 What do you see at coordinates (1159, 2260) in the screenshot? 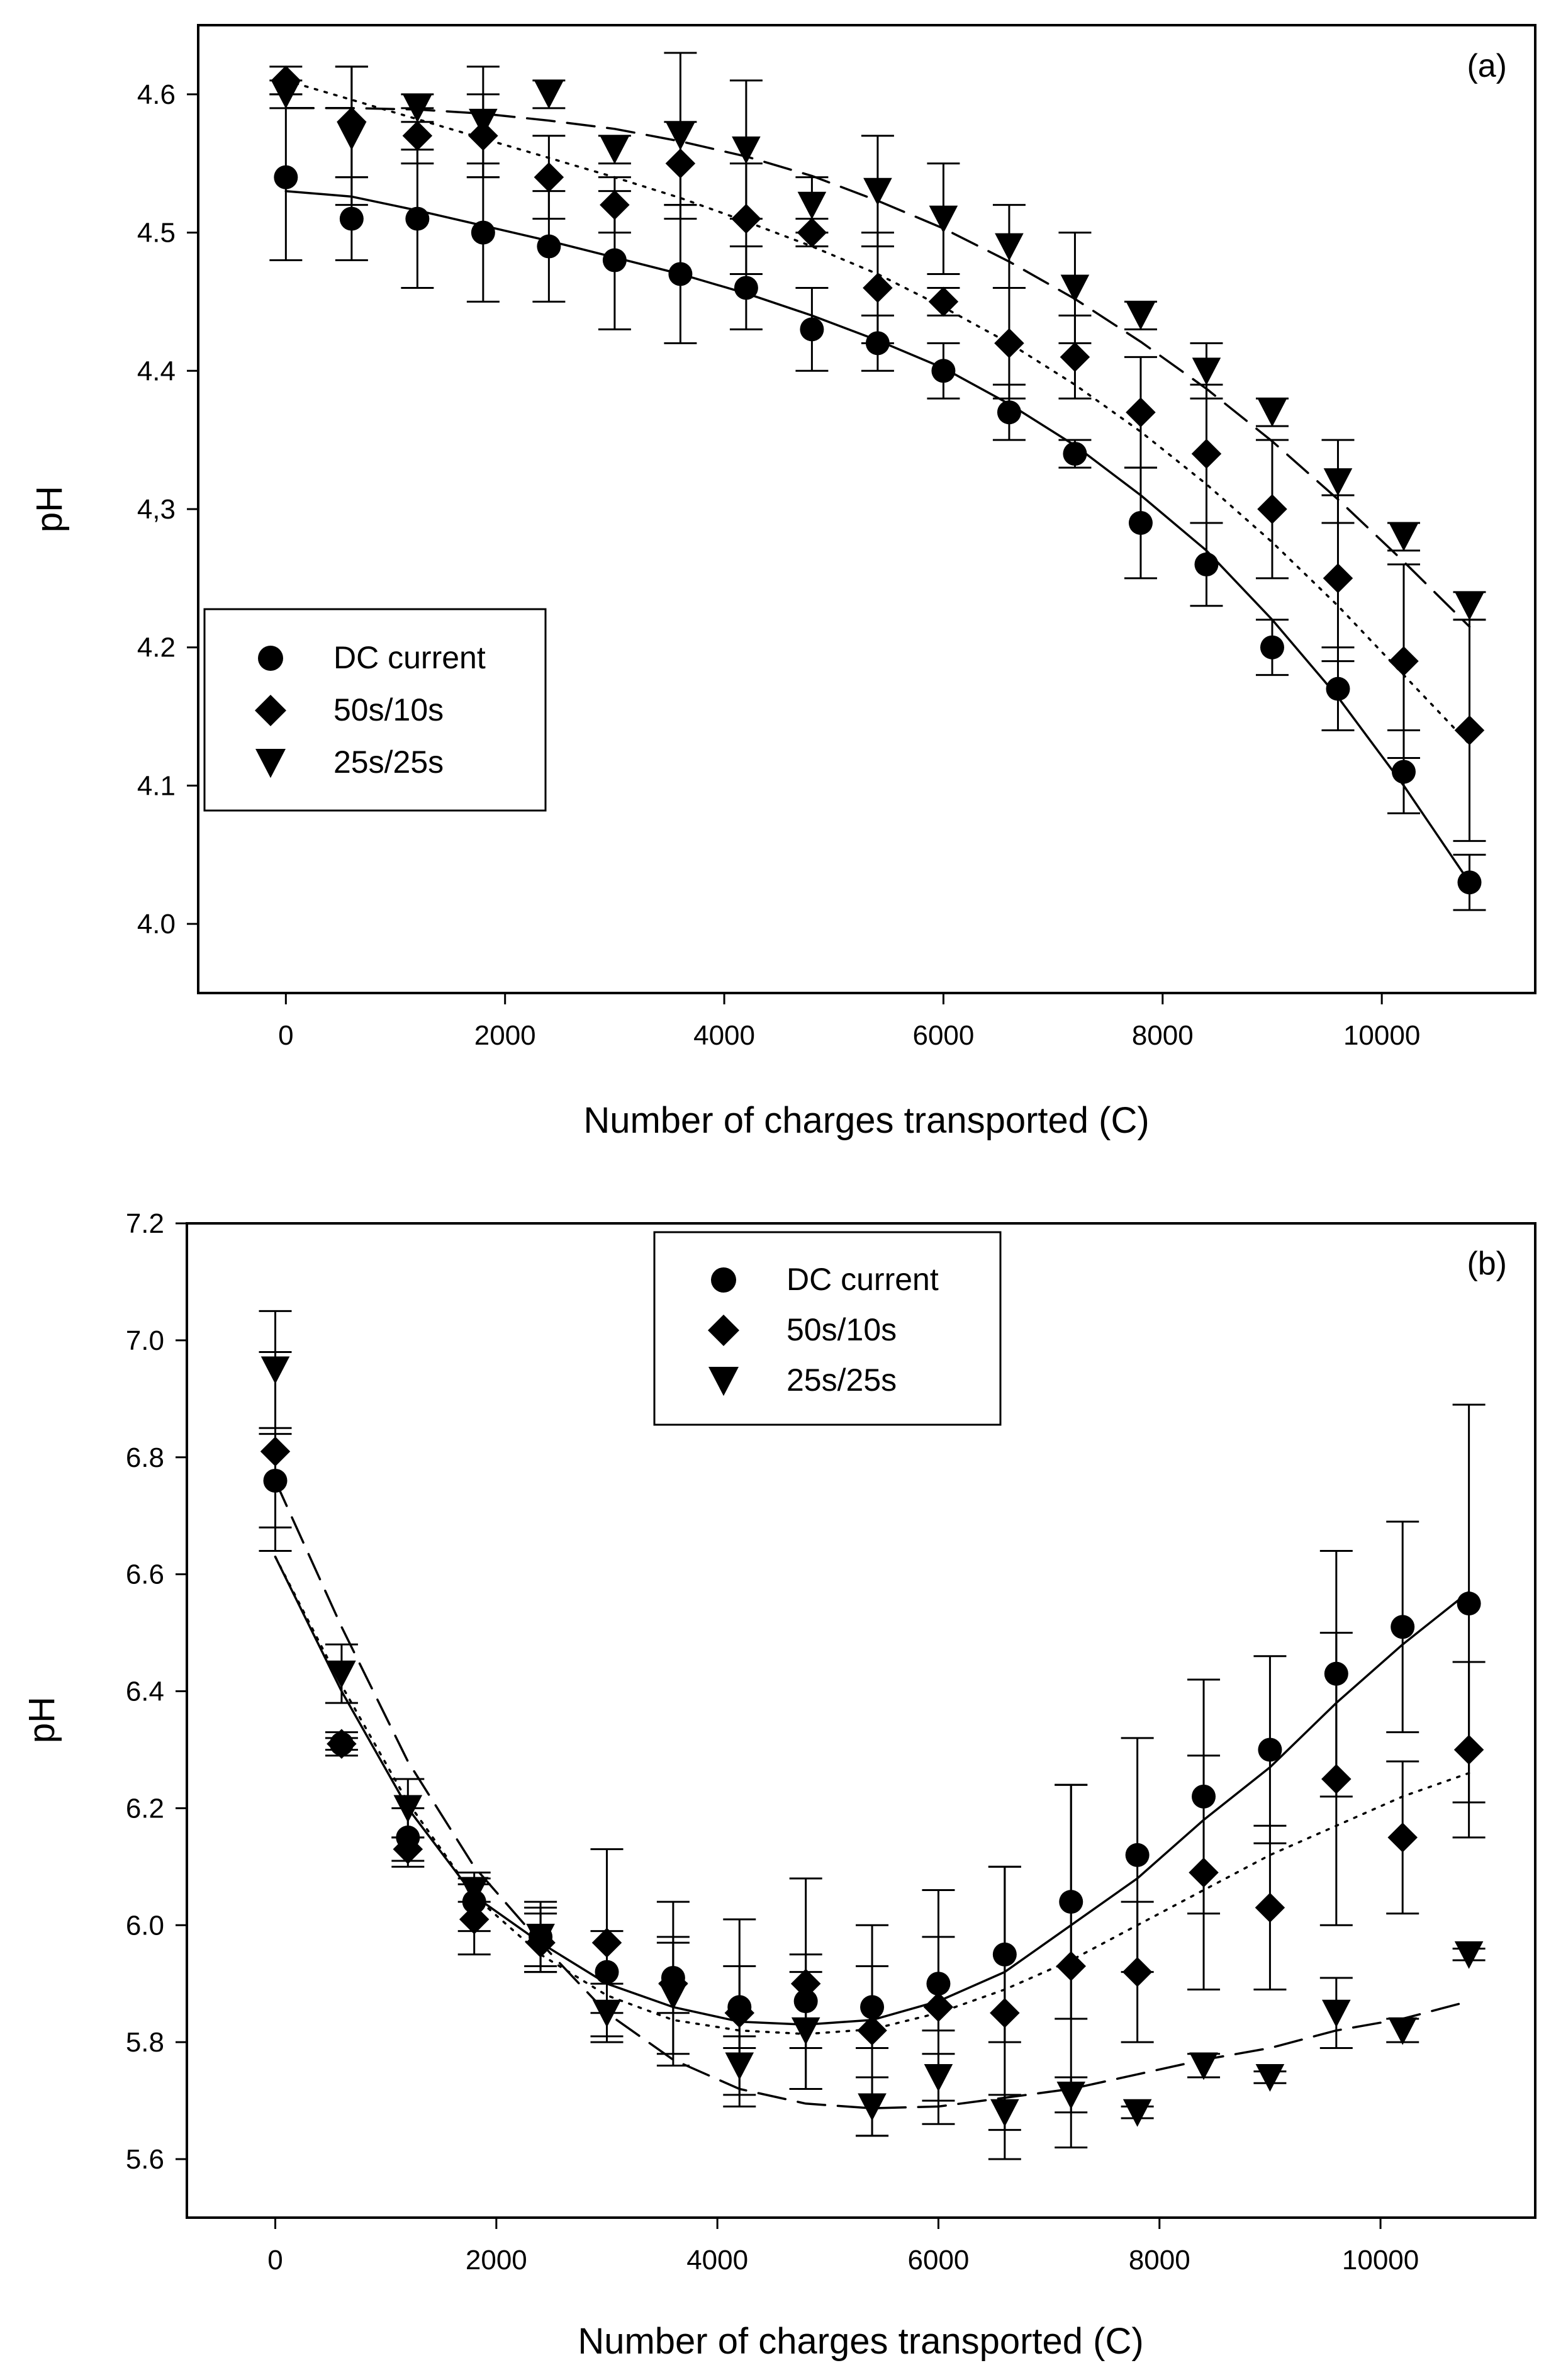
I see `panel-b-x-tick-label-8000: 8000` at bounding box center [1159, 2260].